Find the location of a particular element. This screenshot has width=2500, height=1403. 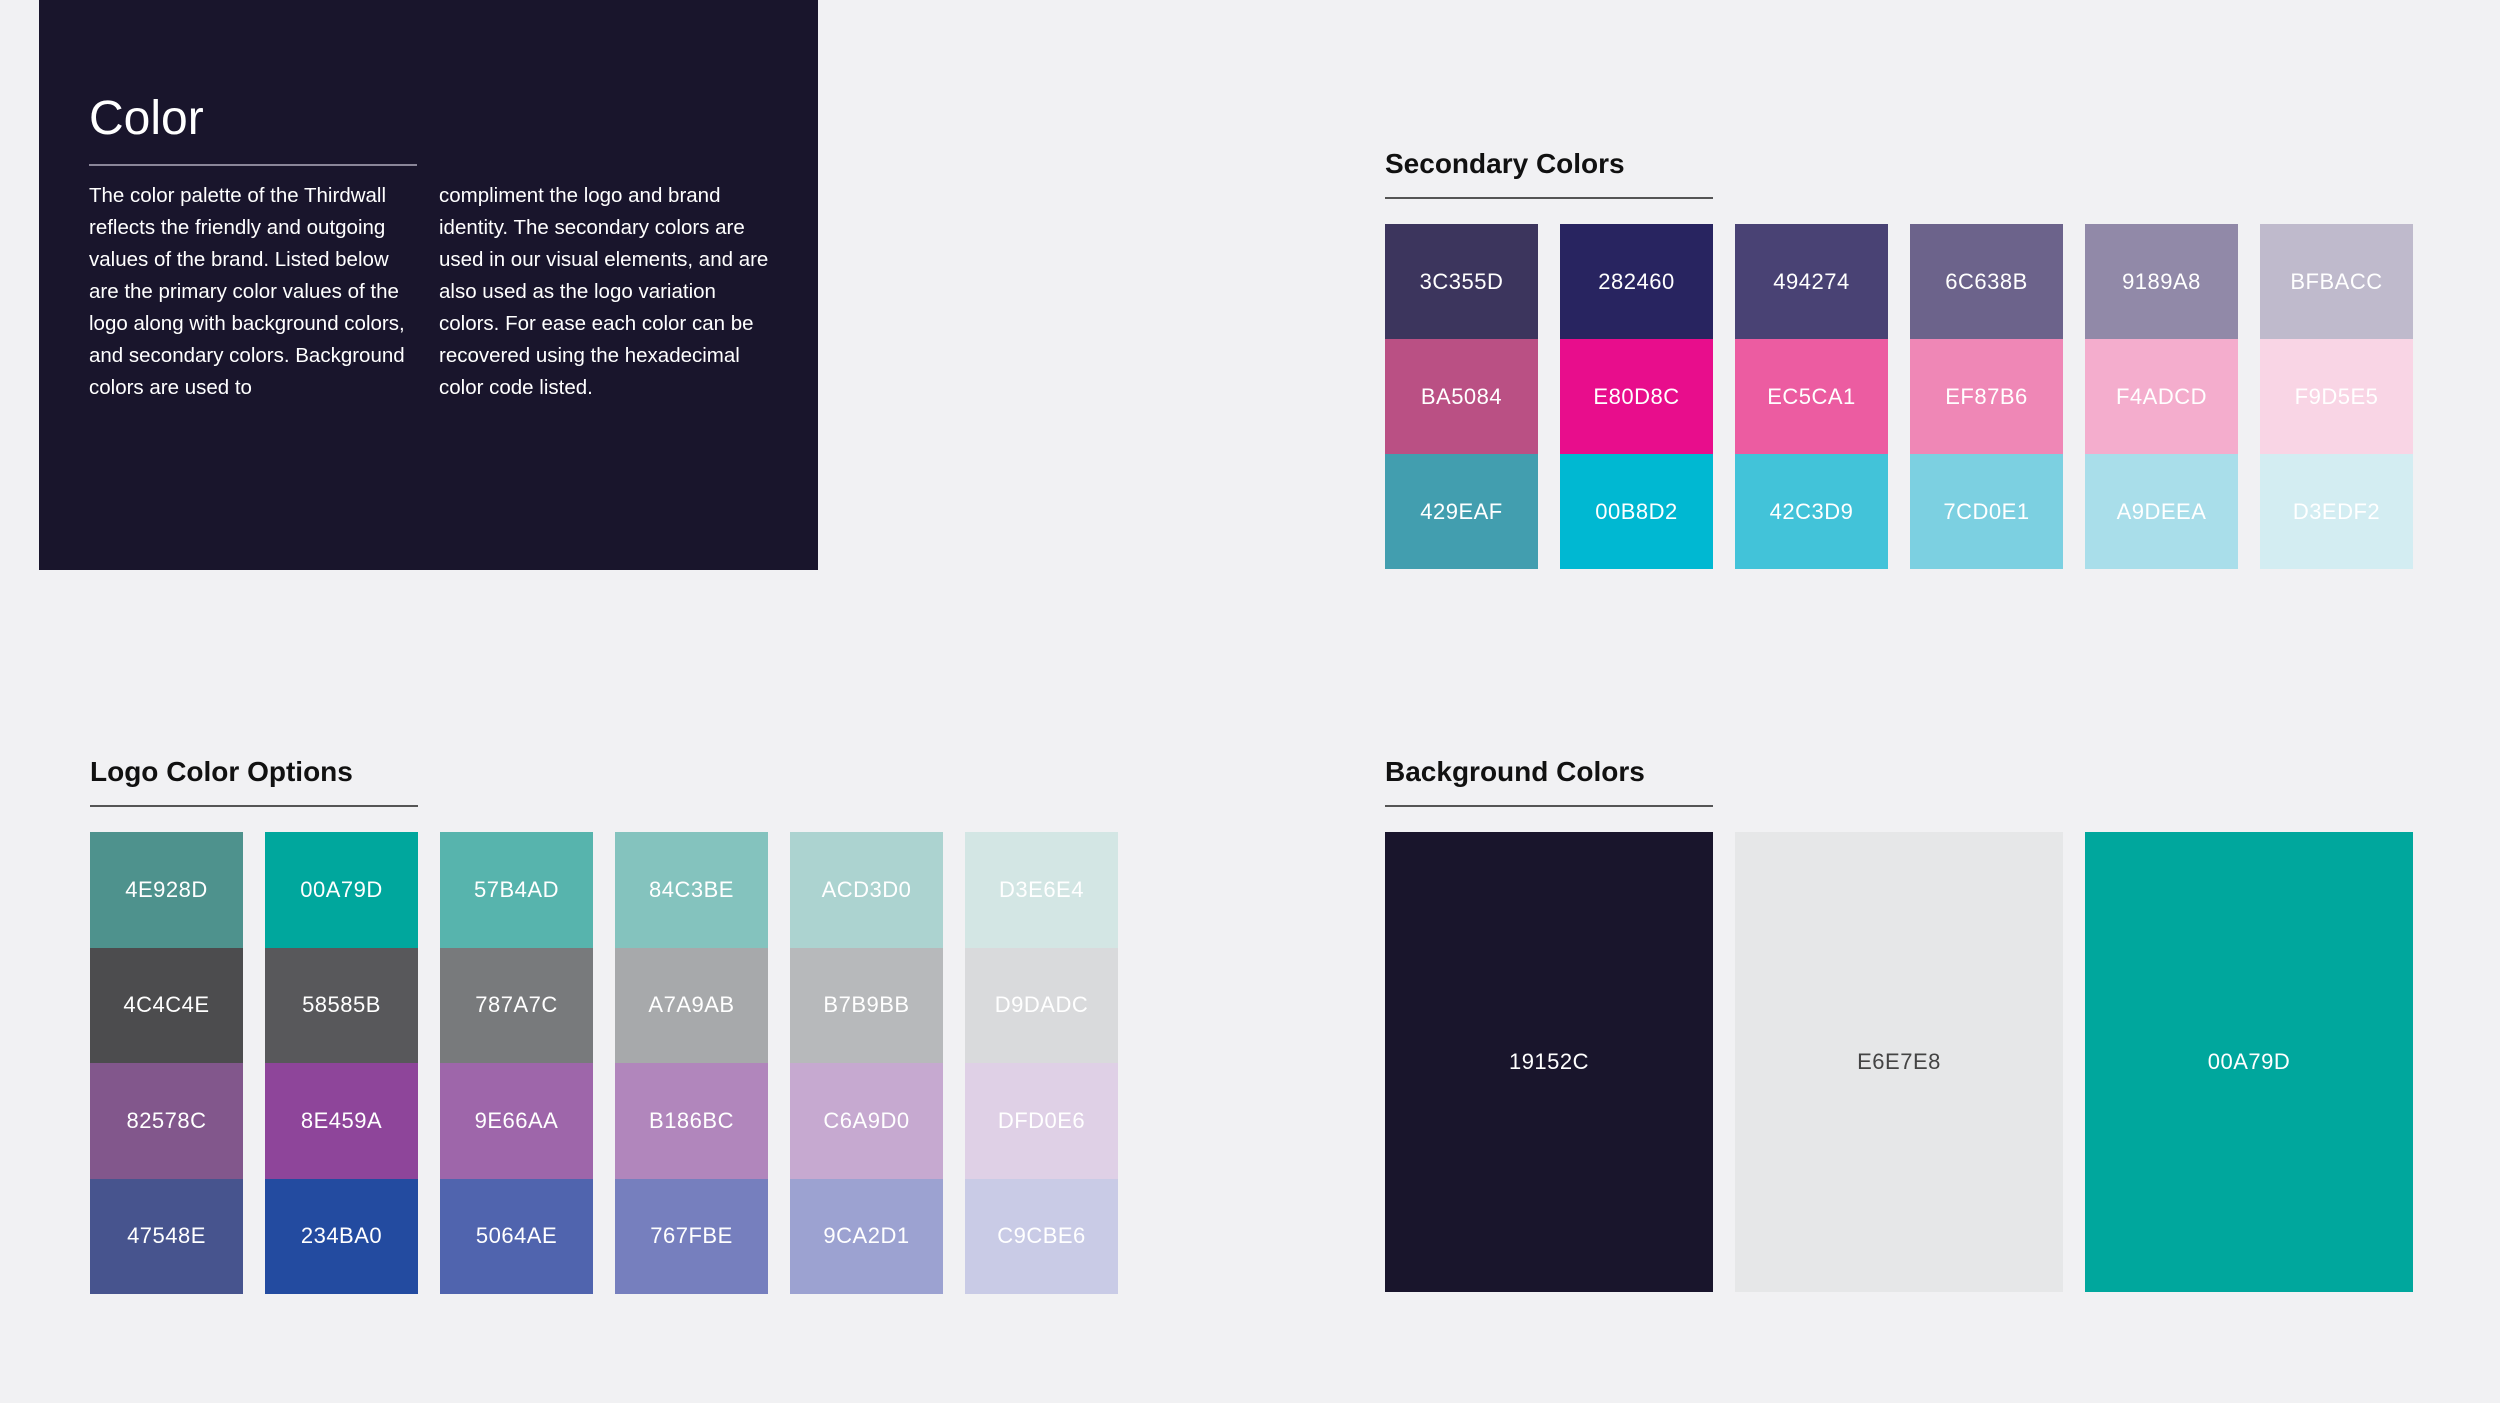

secondary-colors-title: Secondary Colors is located at coordinates (1505, 163).